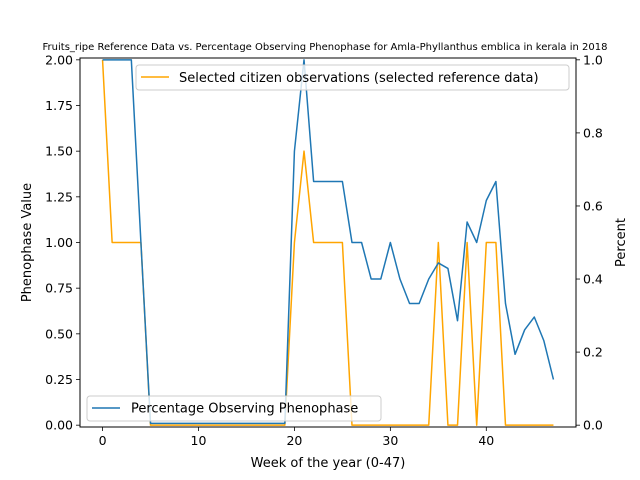  What do you see at coordinates (593, 59) in the screenshot?
I see `y-right-tick-label-5: 1.0` at bounding box center [593, 59].